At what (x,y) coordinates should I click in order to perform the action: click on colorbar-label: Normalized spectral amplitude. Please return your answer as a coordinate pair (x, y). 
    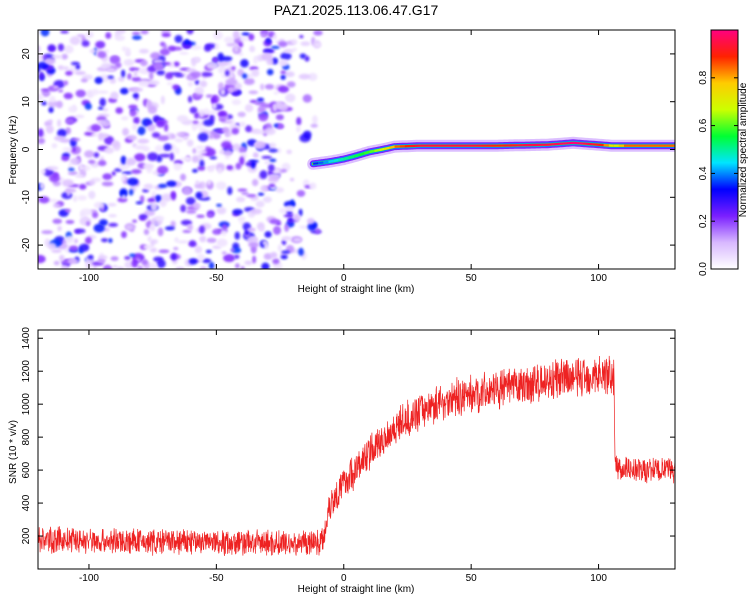
    Looking at the image, I should click on (743, 149).